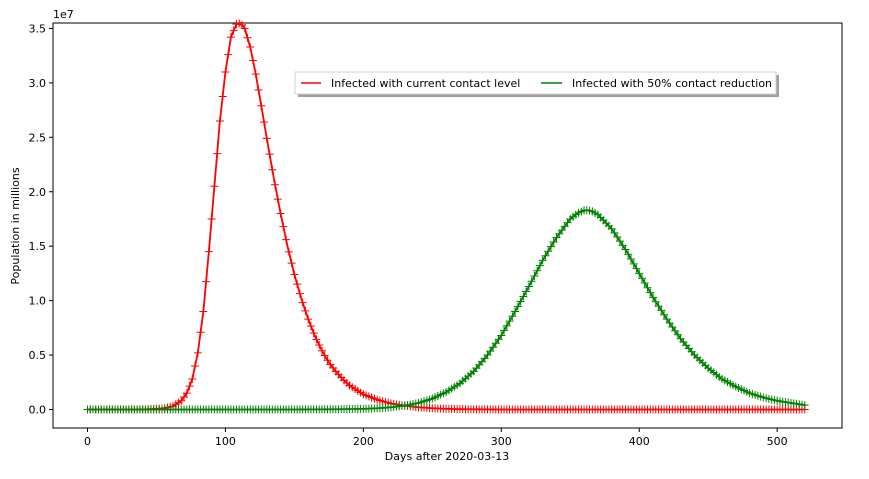 This screenshot has width=869, height=479. What do you see at coordinates (38, 28) in the screenshot?
I see `y-tick-label: 3.5` at bounding box center [38, 28].